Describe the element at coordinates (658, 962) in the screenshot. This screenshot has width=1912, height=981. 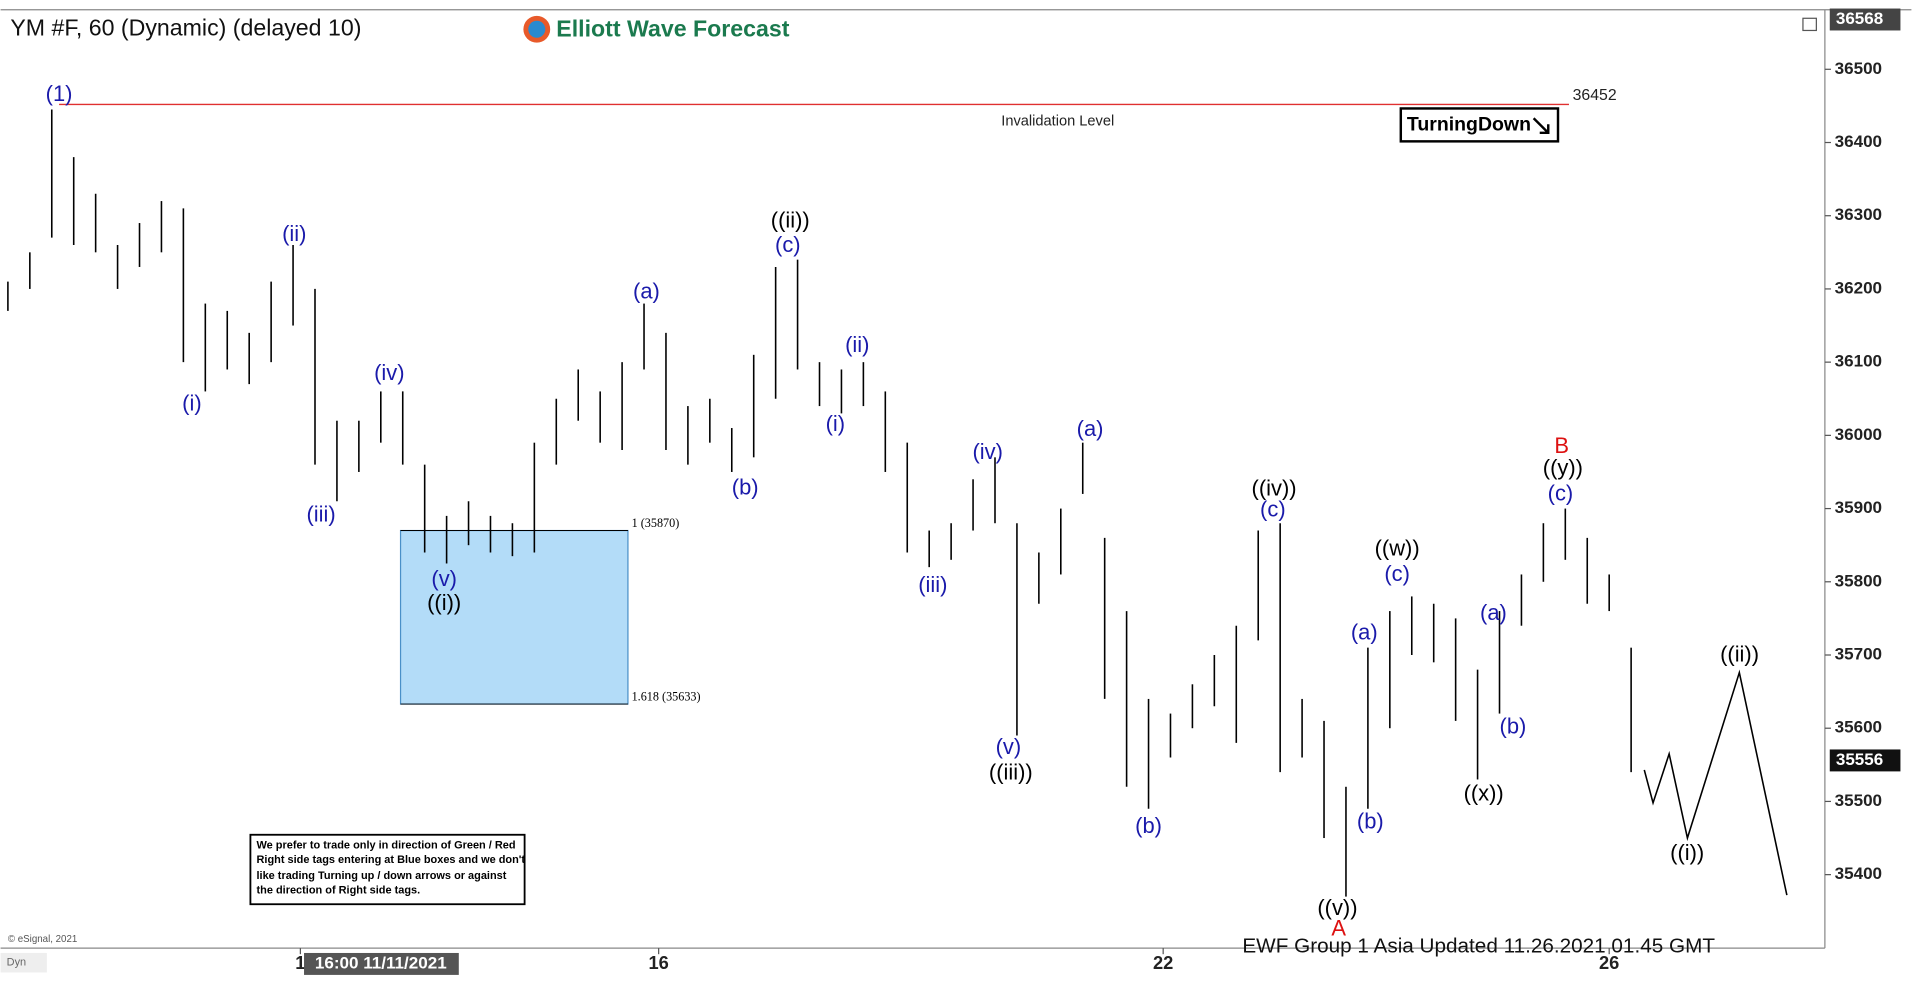
I see `x-tick-label: 16` at that location.